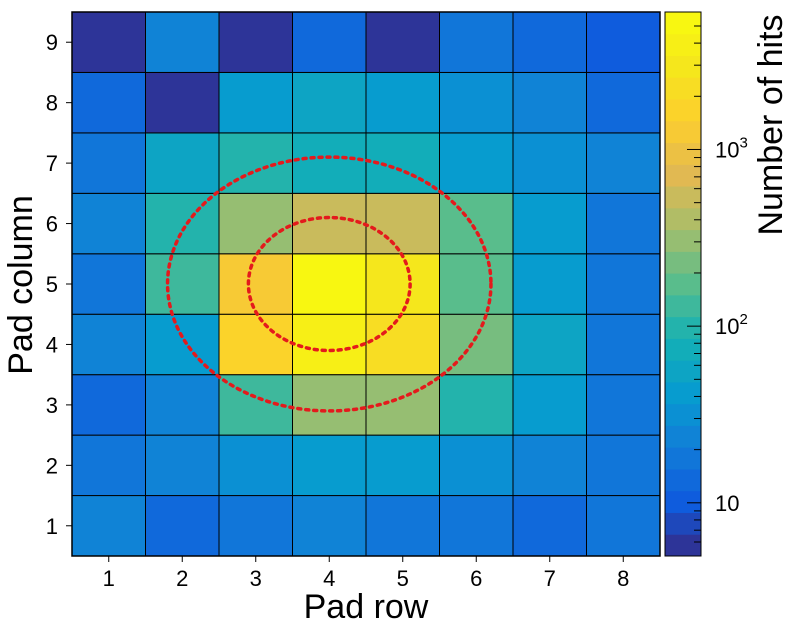  Describe the element at coordinates (706, 284) in the screenshot. I see `colorbar: 10 102 103` at that location.